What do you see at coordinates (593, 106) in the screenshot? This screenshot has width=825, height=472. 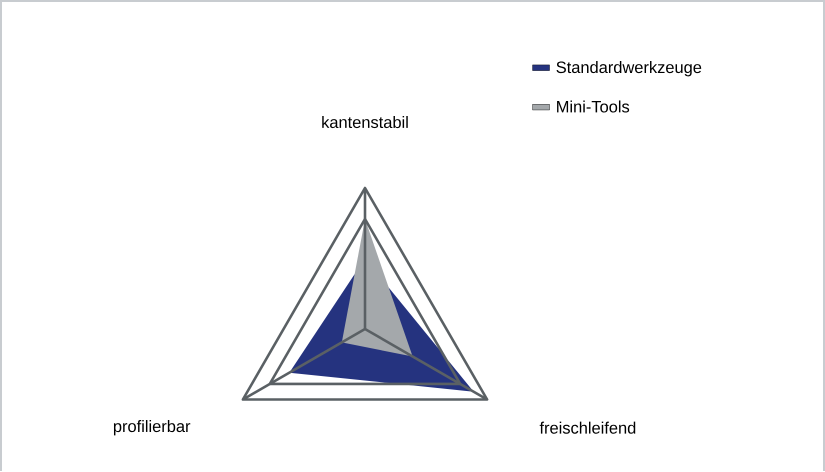 I see `legend-label: Mini-Tools` at bounding box center [593, 106].